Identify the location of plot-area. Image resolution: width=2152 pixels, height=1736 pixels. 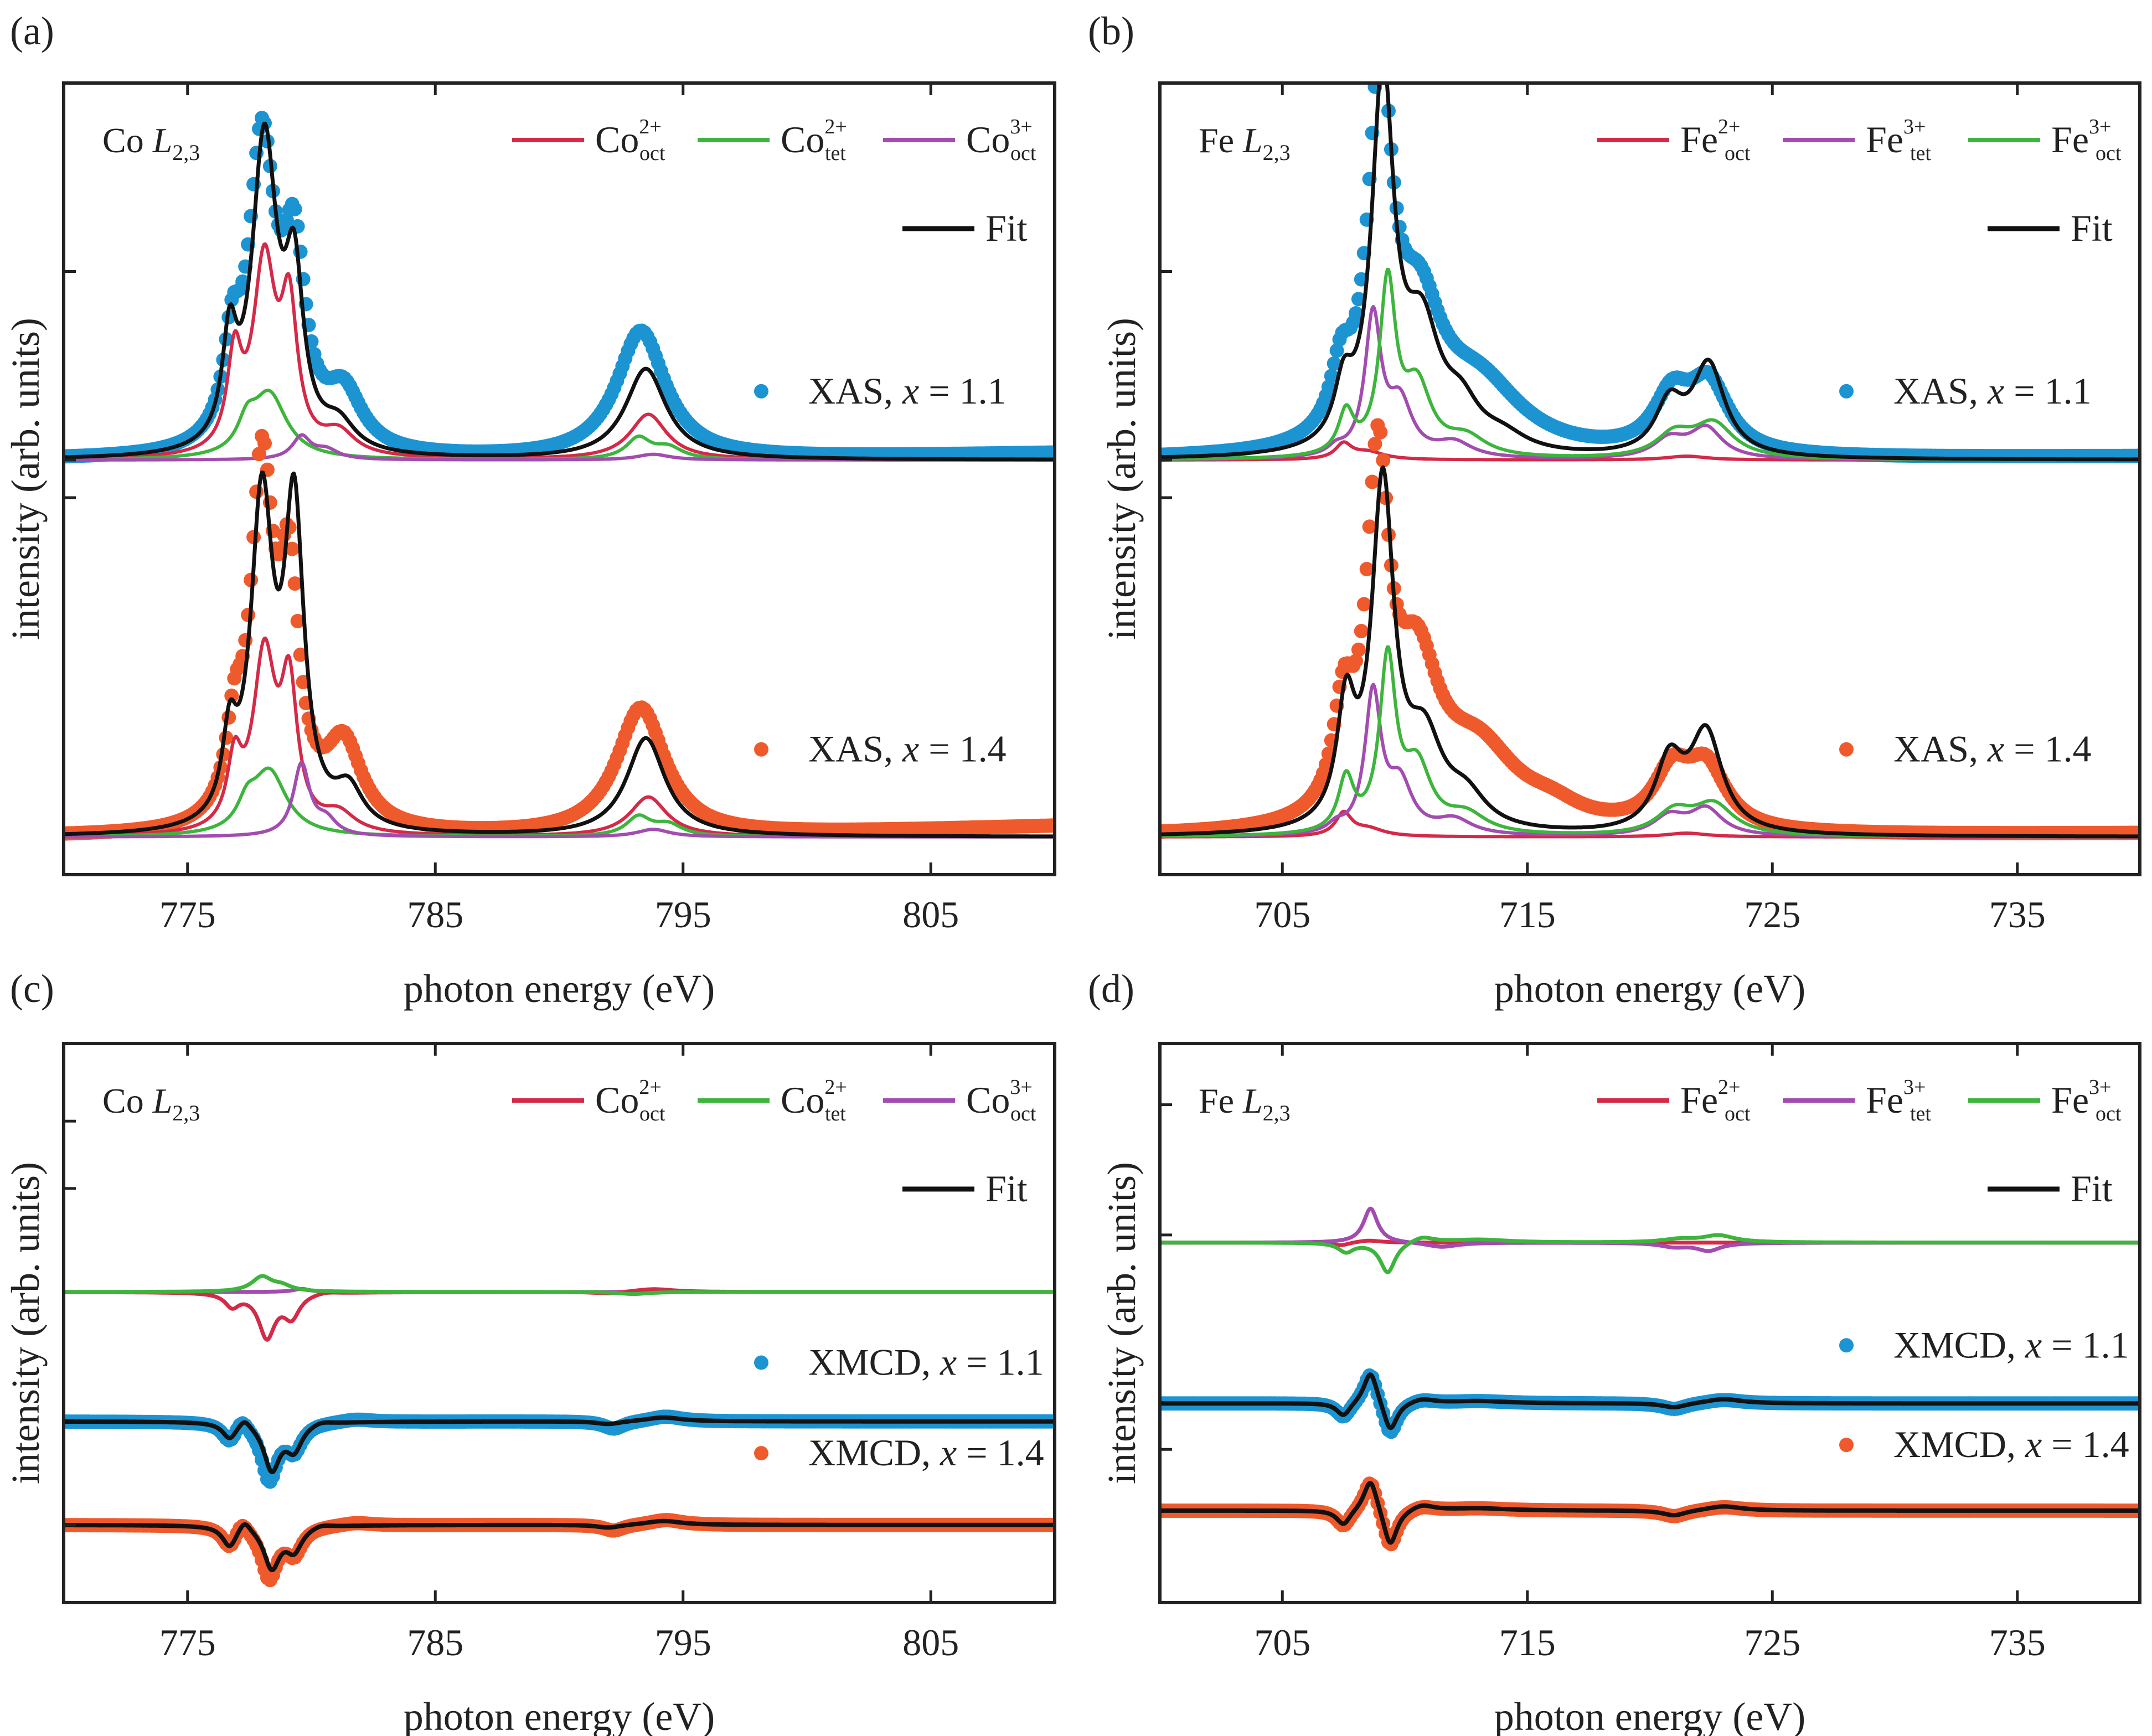
(560, 1431).